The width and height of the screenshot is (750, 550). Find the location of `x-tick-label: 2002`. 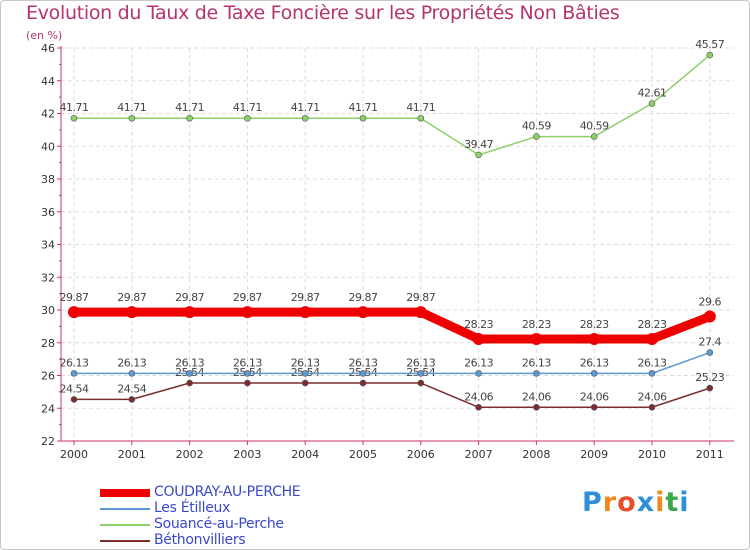

x-tick-label: 2002 is located at coordinates (190, 454).